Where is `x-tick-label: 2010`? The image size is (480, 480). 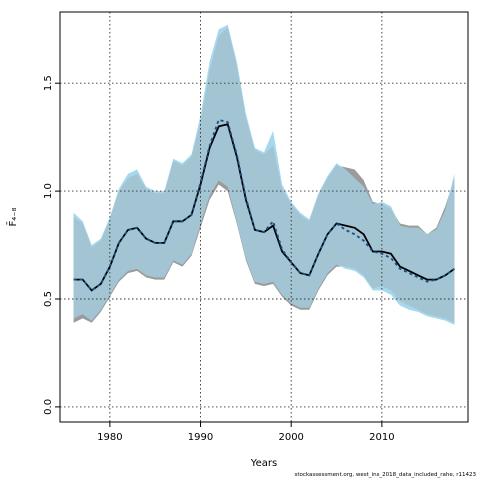 x-tick-label: 2010 is located at coordinates (381, 437).